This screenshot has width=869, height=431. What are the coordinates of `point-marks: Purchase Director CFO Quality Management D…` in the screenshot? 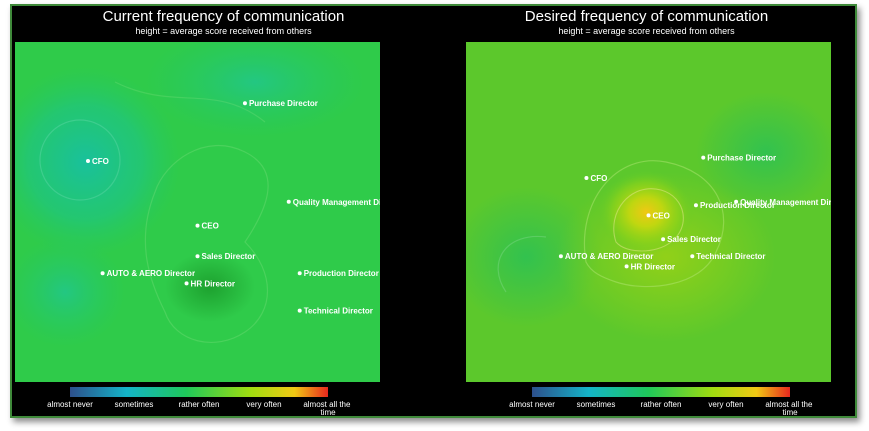 It's located at (694, 212).